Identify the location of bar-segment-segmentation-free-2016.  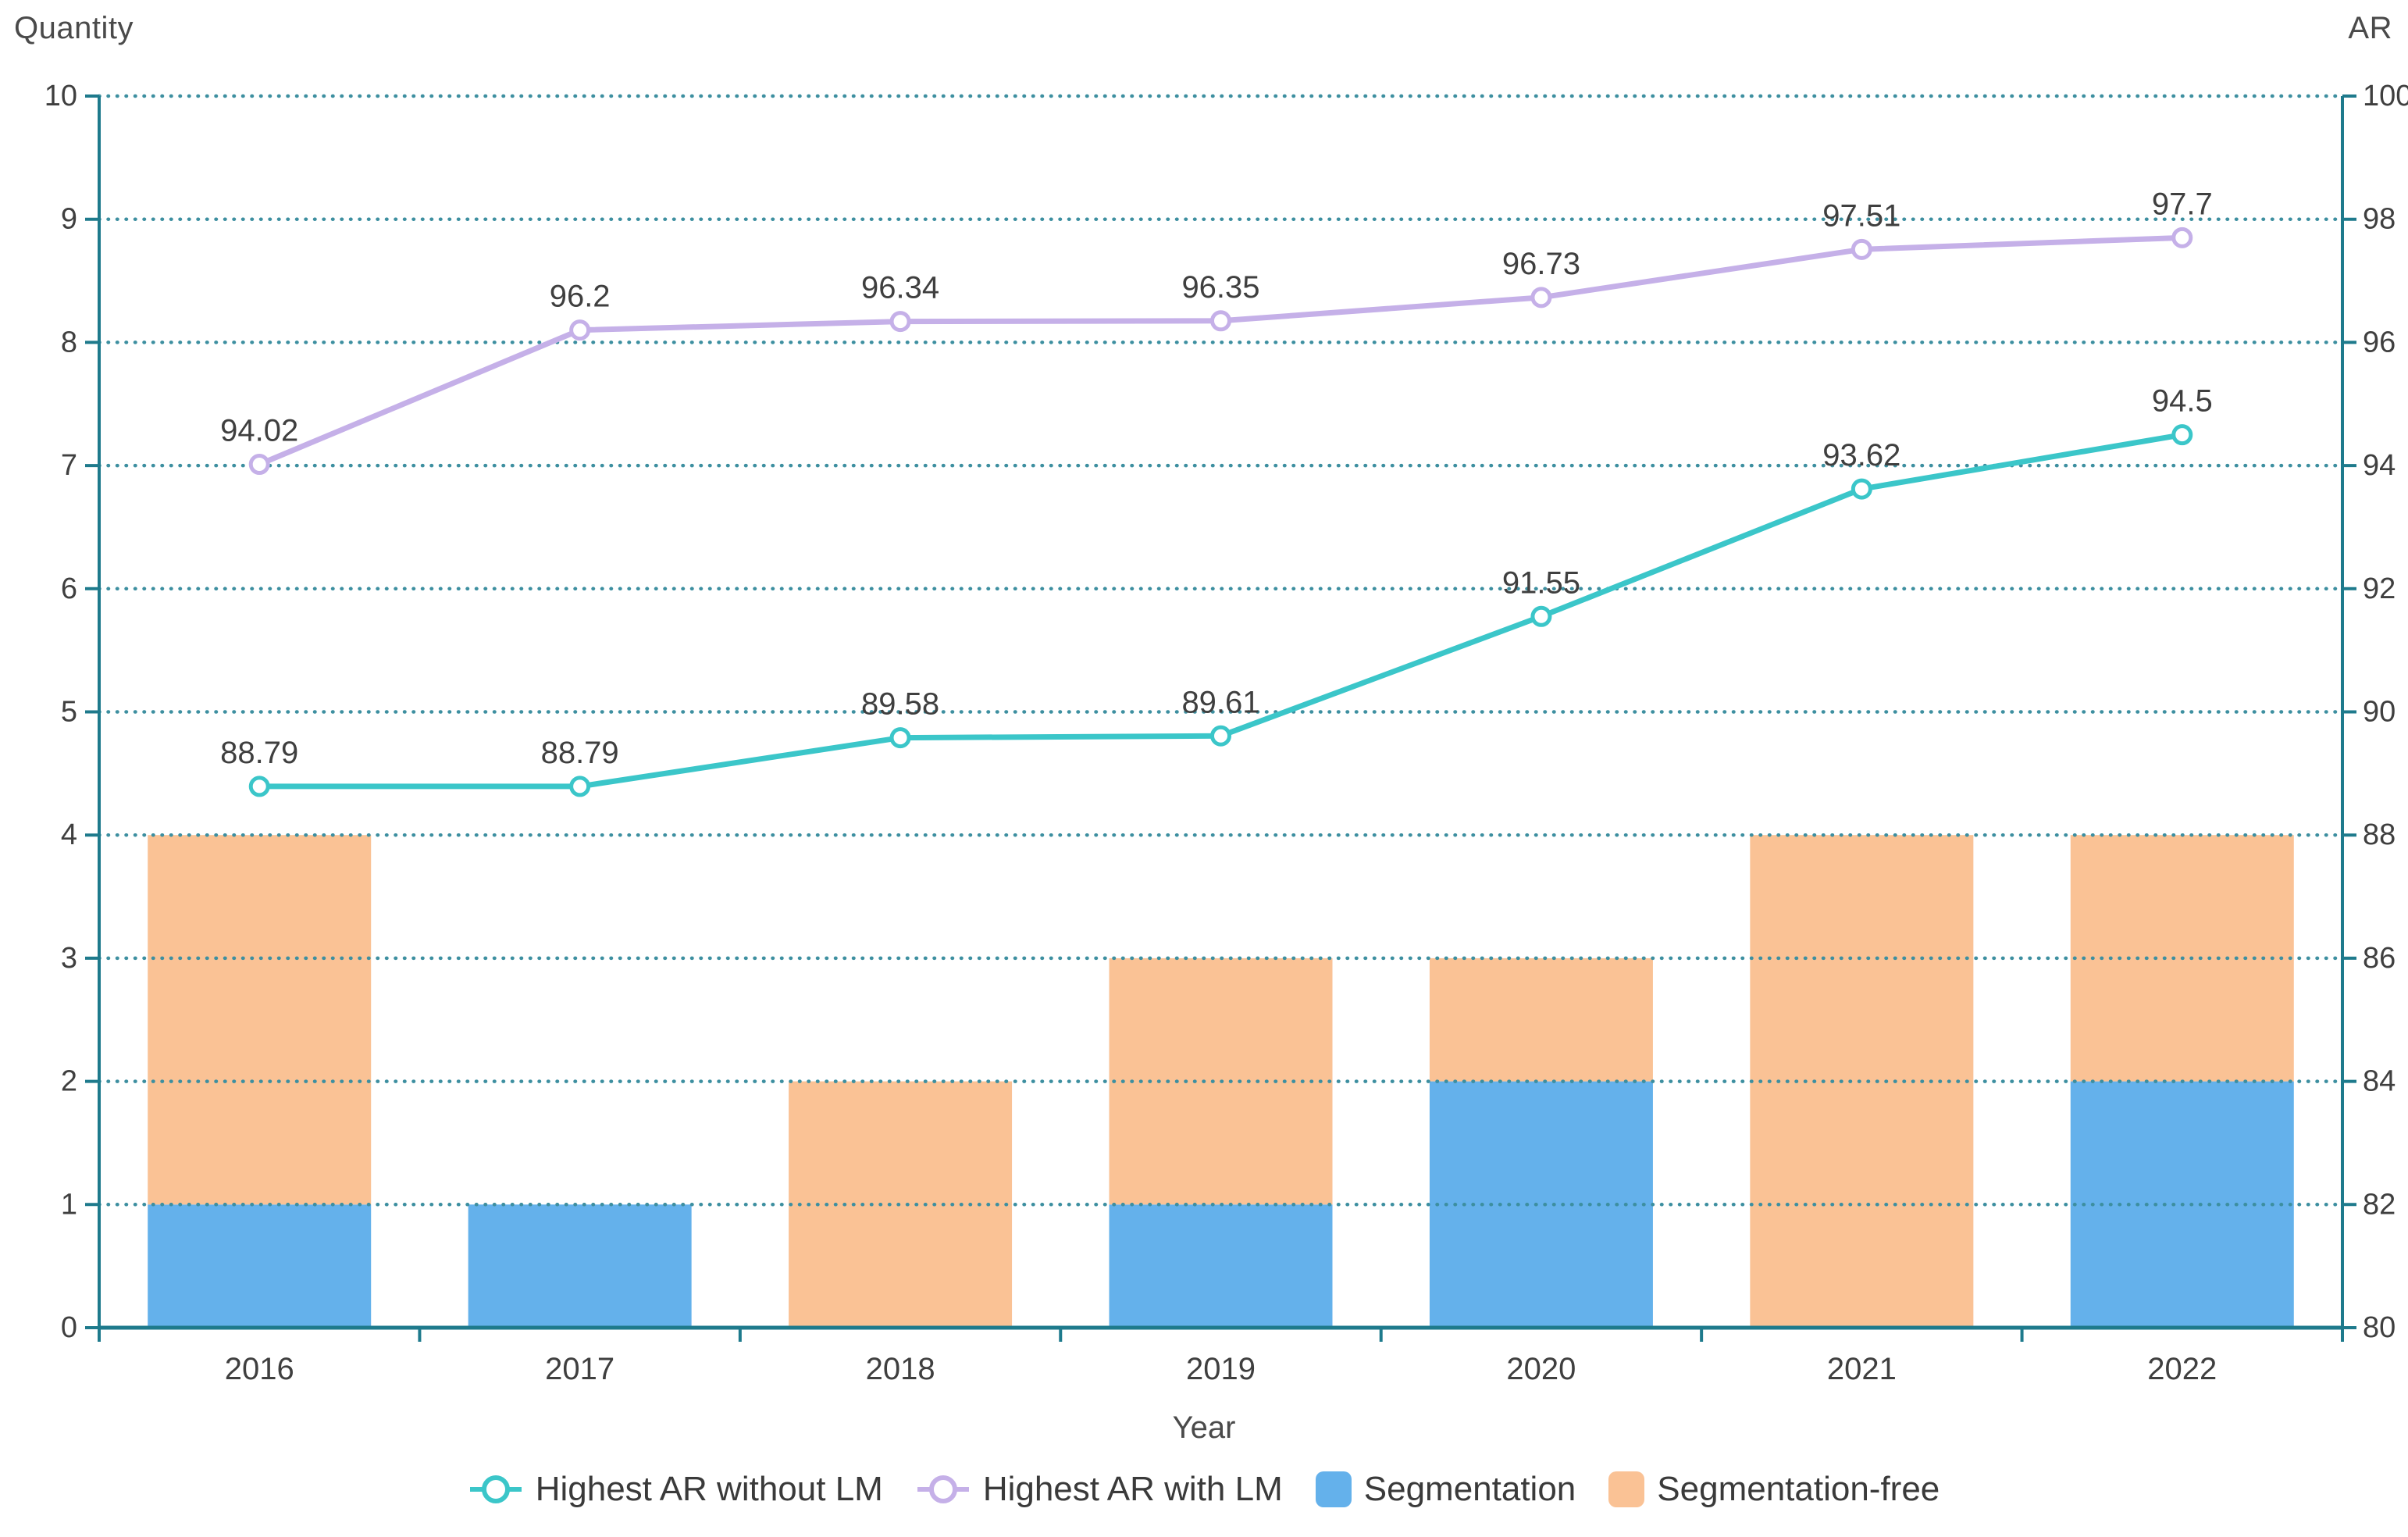
(260, 1020).